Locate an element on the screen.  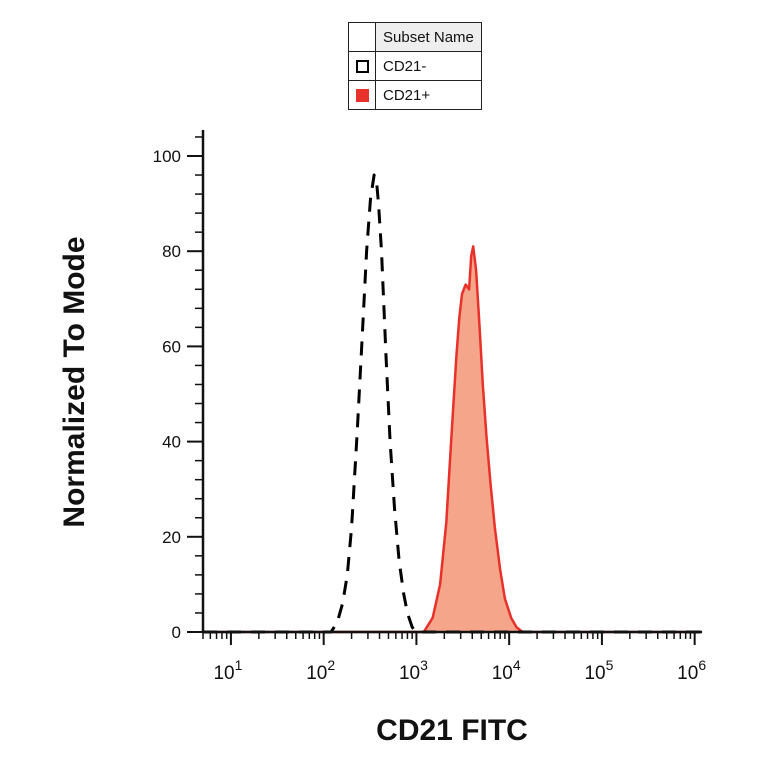
legend: Subset Name CD21- CD21+ is located at coordinates (415, 66).